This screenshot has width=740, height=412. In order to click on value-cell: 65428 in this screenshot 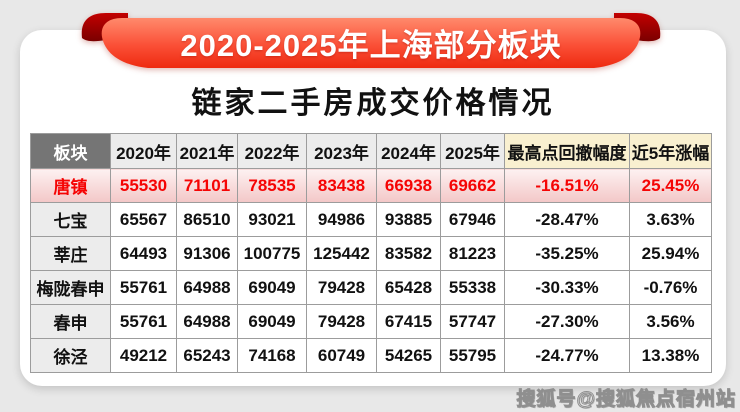, I will do `click(408, 287)`.